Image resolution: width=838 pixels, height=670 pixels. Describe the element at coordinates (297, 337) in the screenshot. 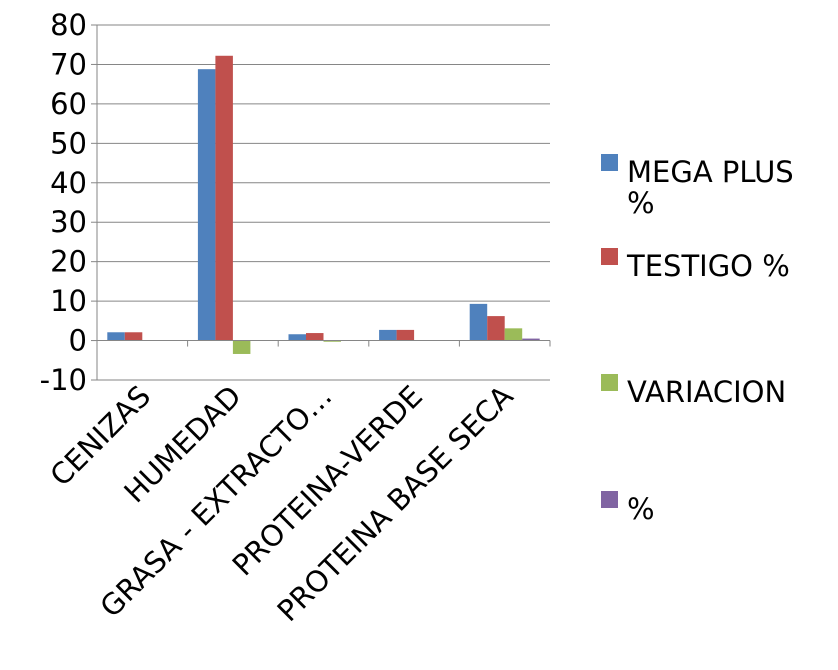

I see `bar-mega-plus--2` at that location.